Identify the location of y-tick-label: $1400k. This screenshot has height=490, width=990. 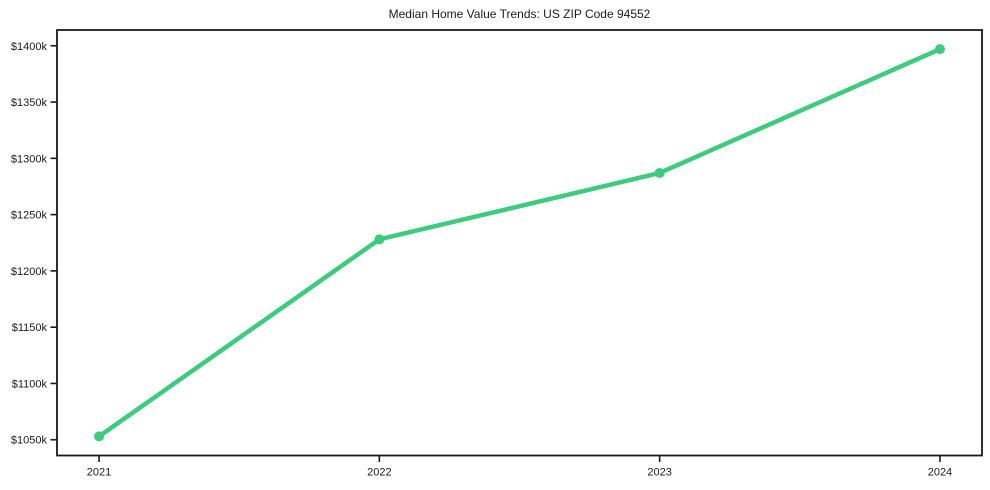
(29, 47).